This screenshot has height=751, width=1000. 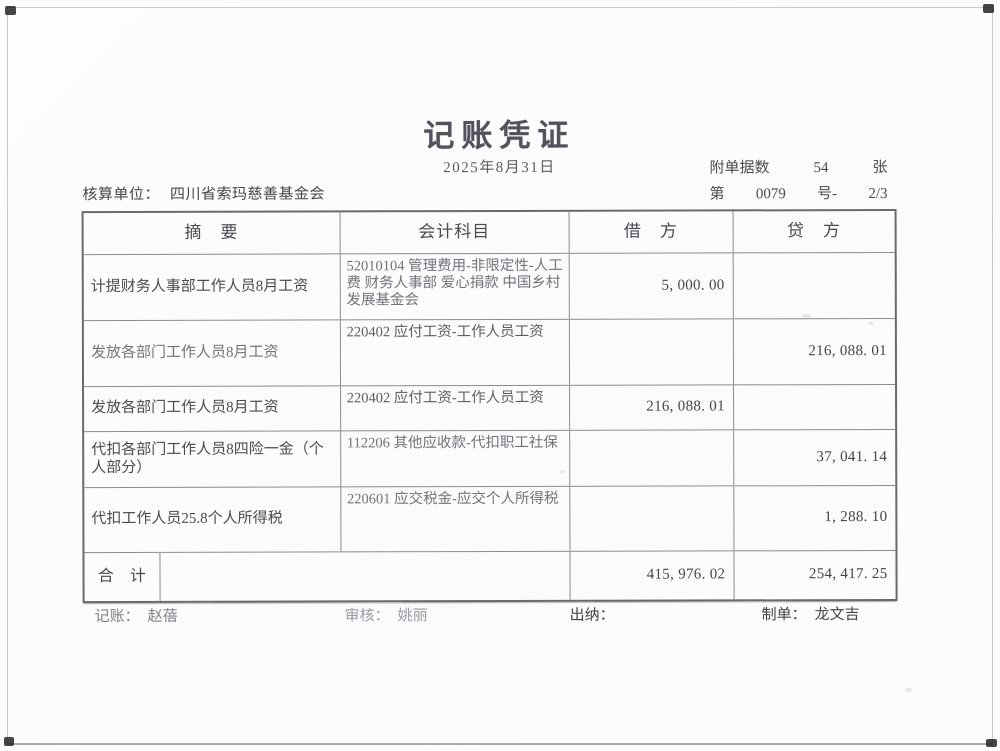 What do you see at coordinates (814, 457) in the screenshot?
I see `row-credit: 37, 041. 14` at bounding box center [814, 457].